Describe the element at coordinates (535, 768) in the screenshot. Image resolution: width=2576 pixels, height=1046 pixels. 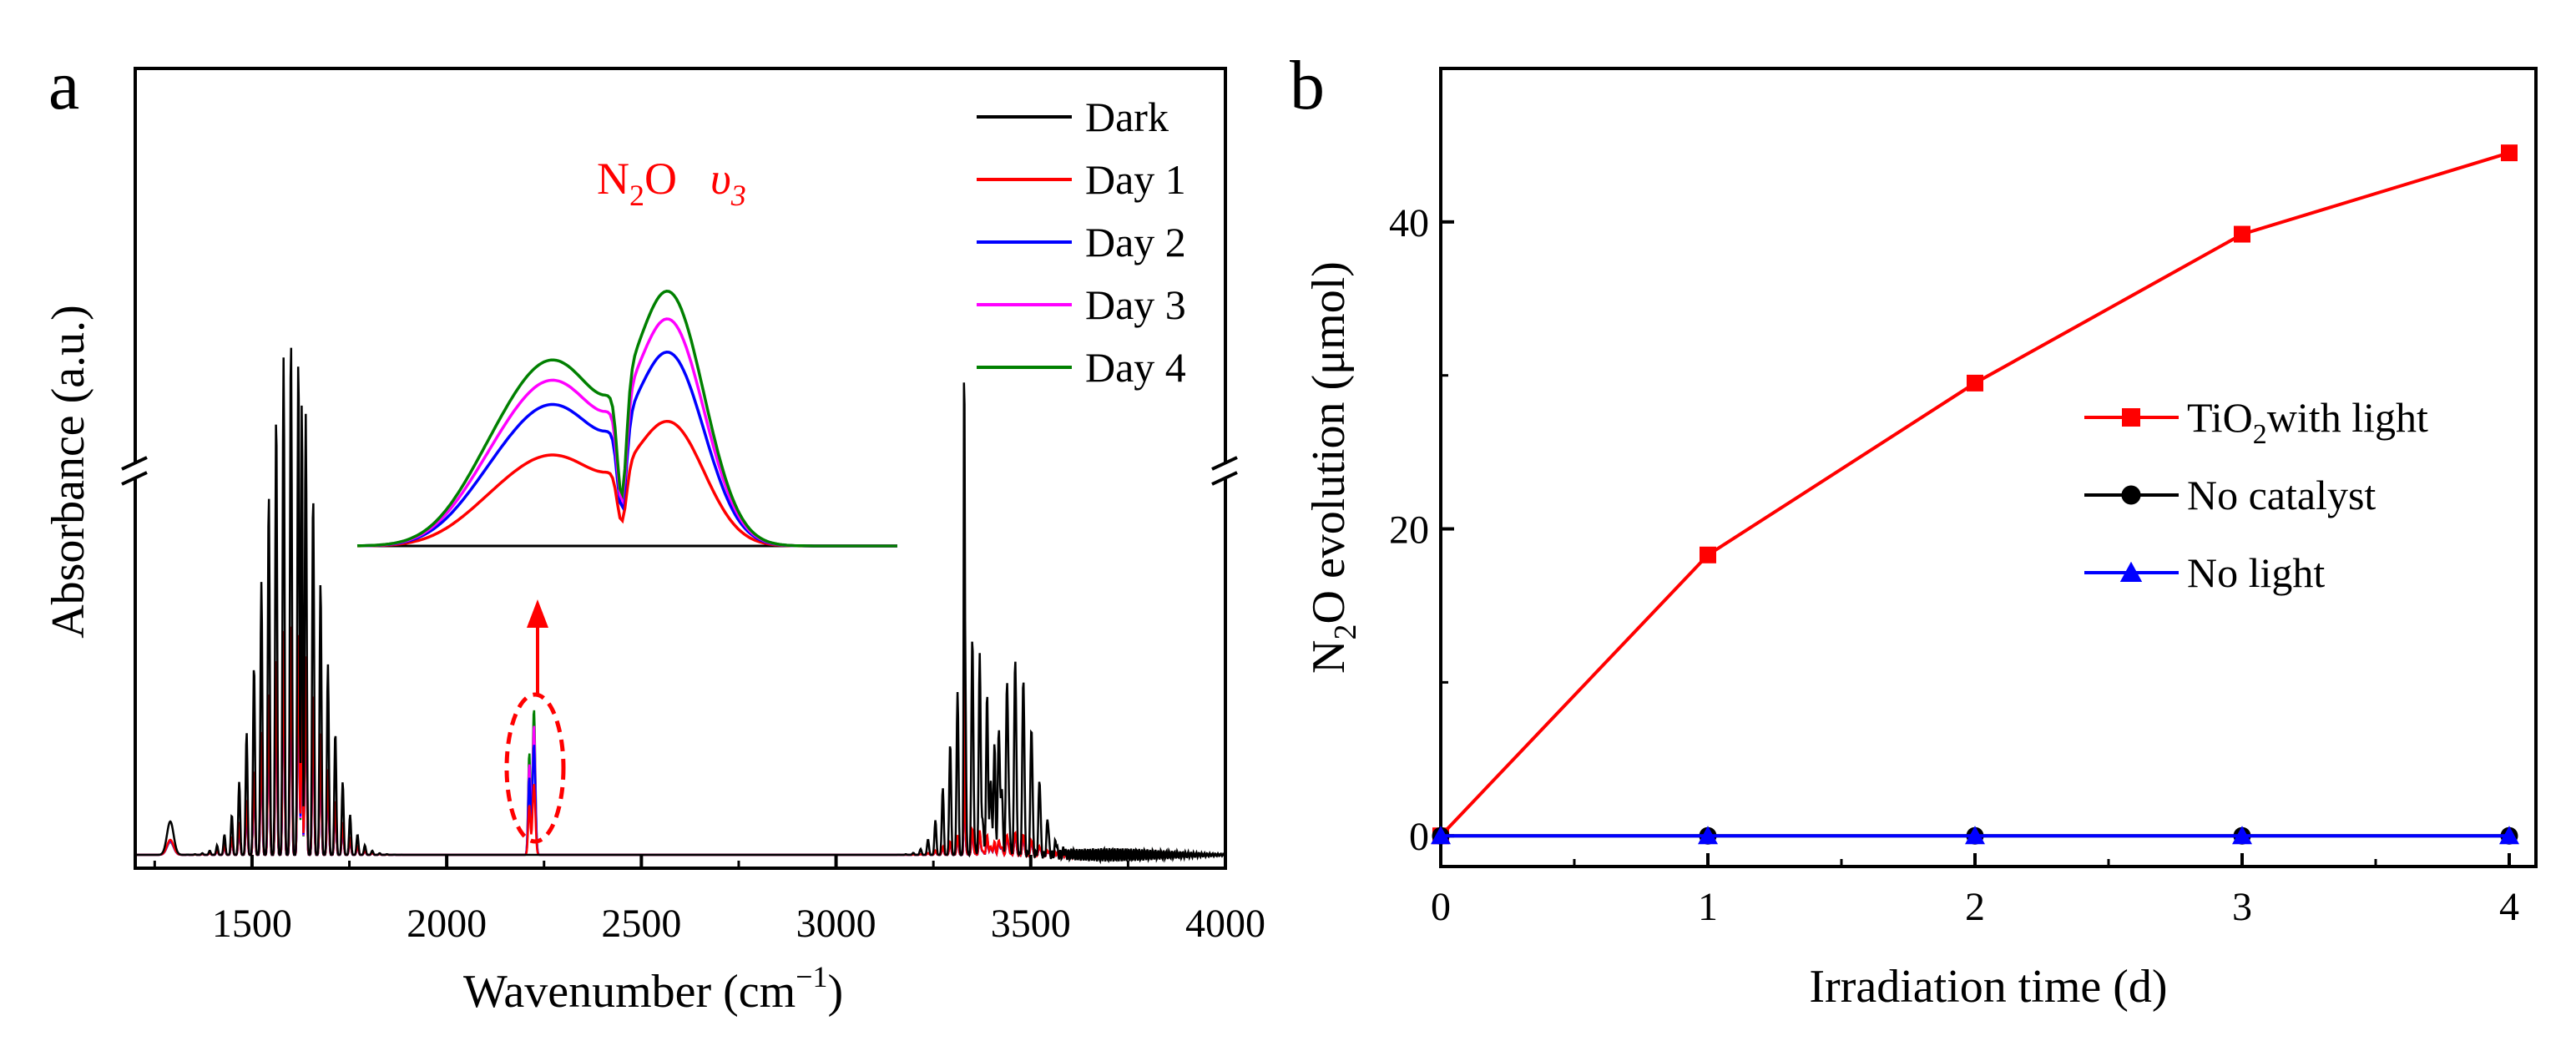
I see `annotation-ellipse` at that location.